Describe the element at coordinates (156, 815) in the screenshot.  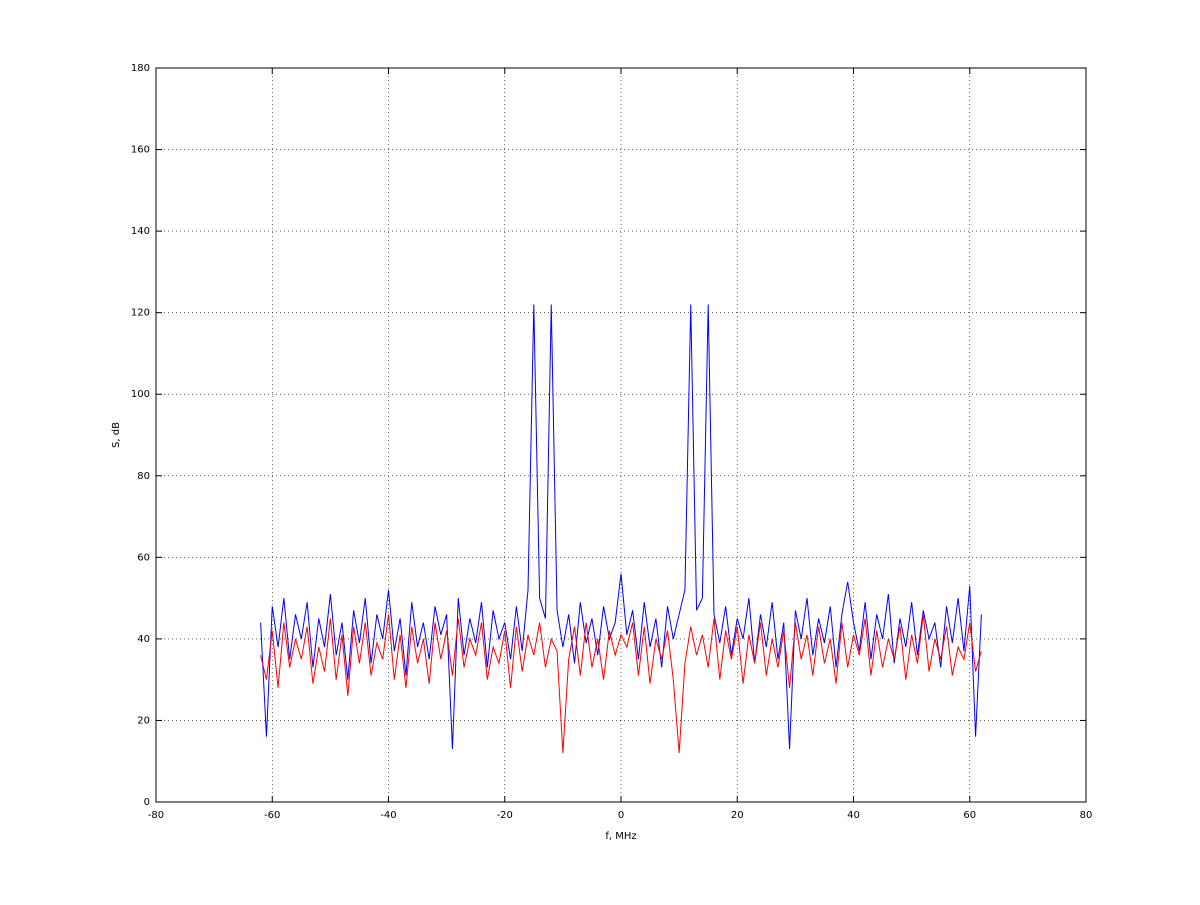
I see `x-tick-label: -80` at that location.